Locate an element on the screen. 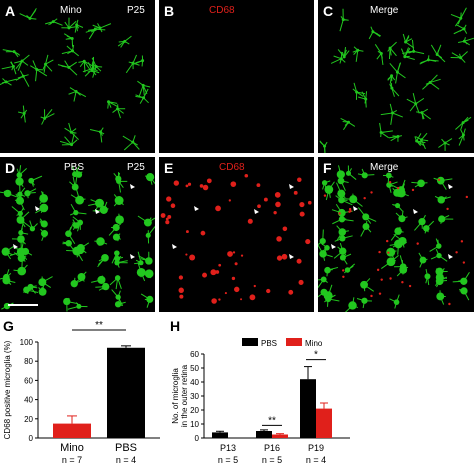  significance-label: ** is located at coordinates (99, 325).